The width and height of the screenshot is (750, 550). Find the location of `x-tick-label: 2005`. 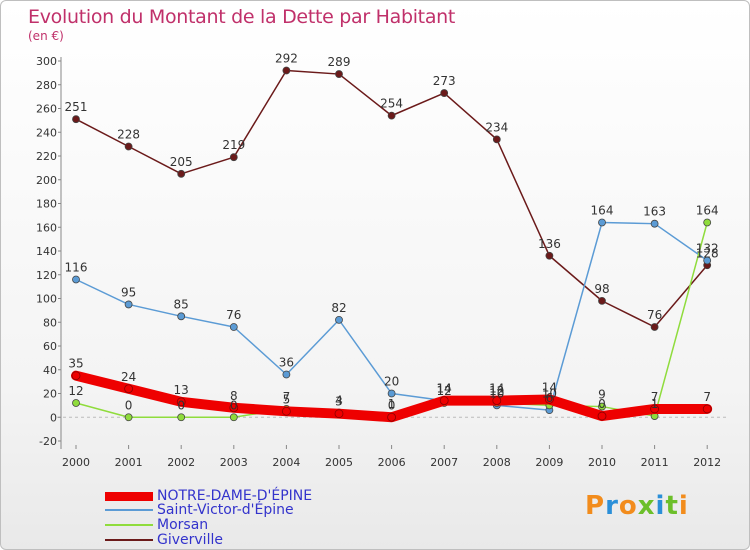

x-tick-label: 2005 is located at coordinates (339, 462).